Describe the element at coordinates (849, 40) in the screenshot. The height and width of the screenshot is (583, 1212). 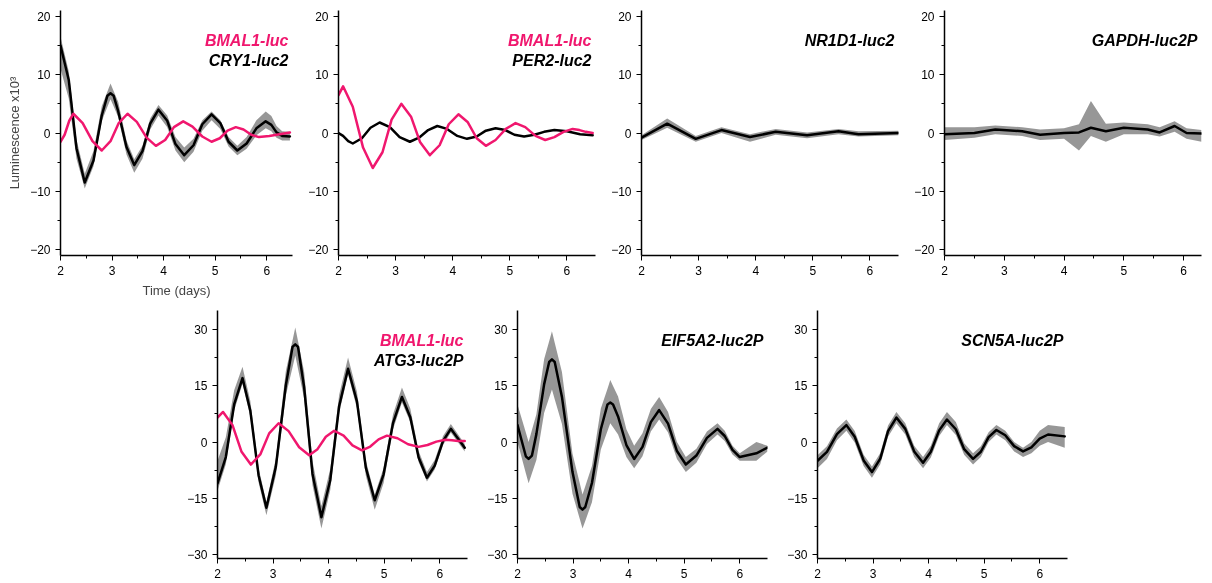
I see `text: NR1D1-luc2` at that location.